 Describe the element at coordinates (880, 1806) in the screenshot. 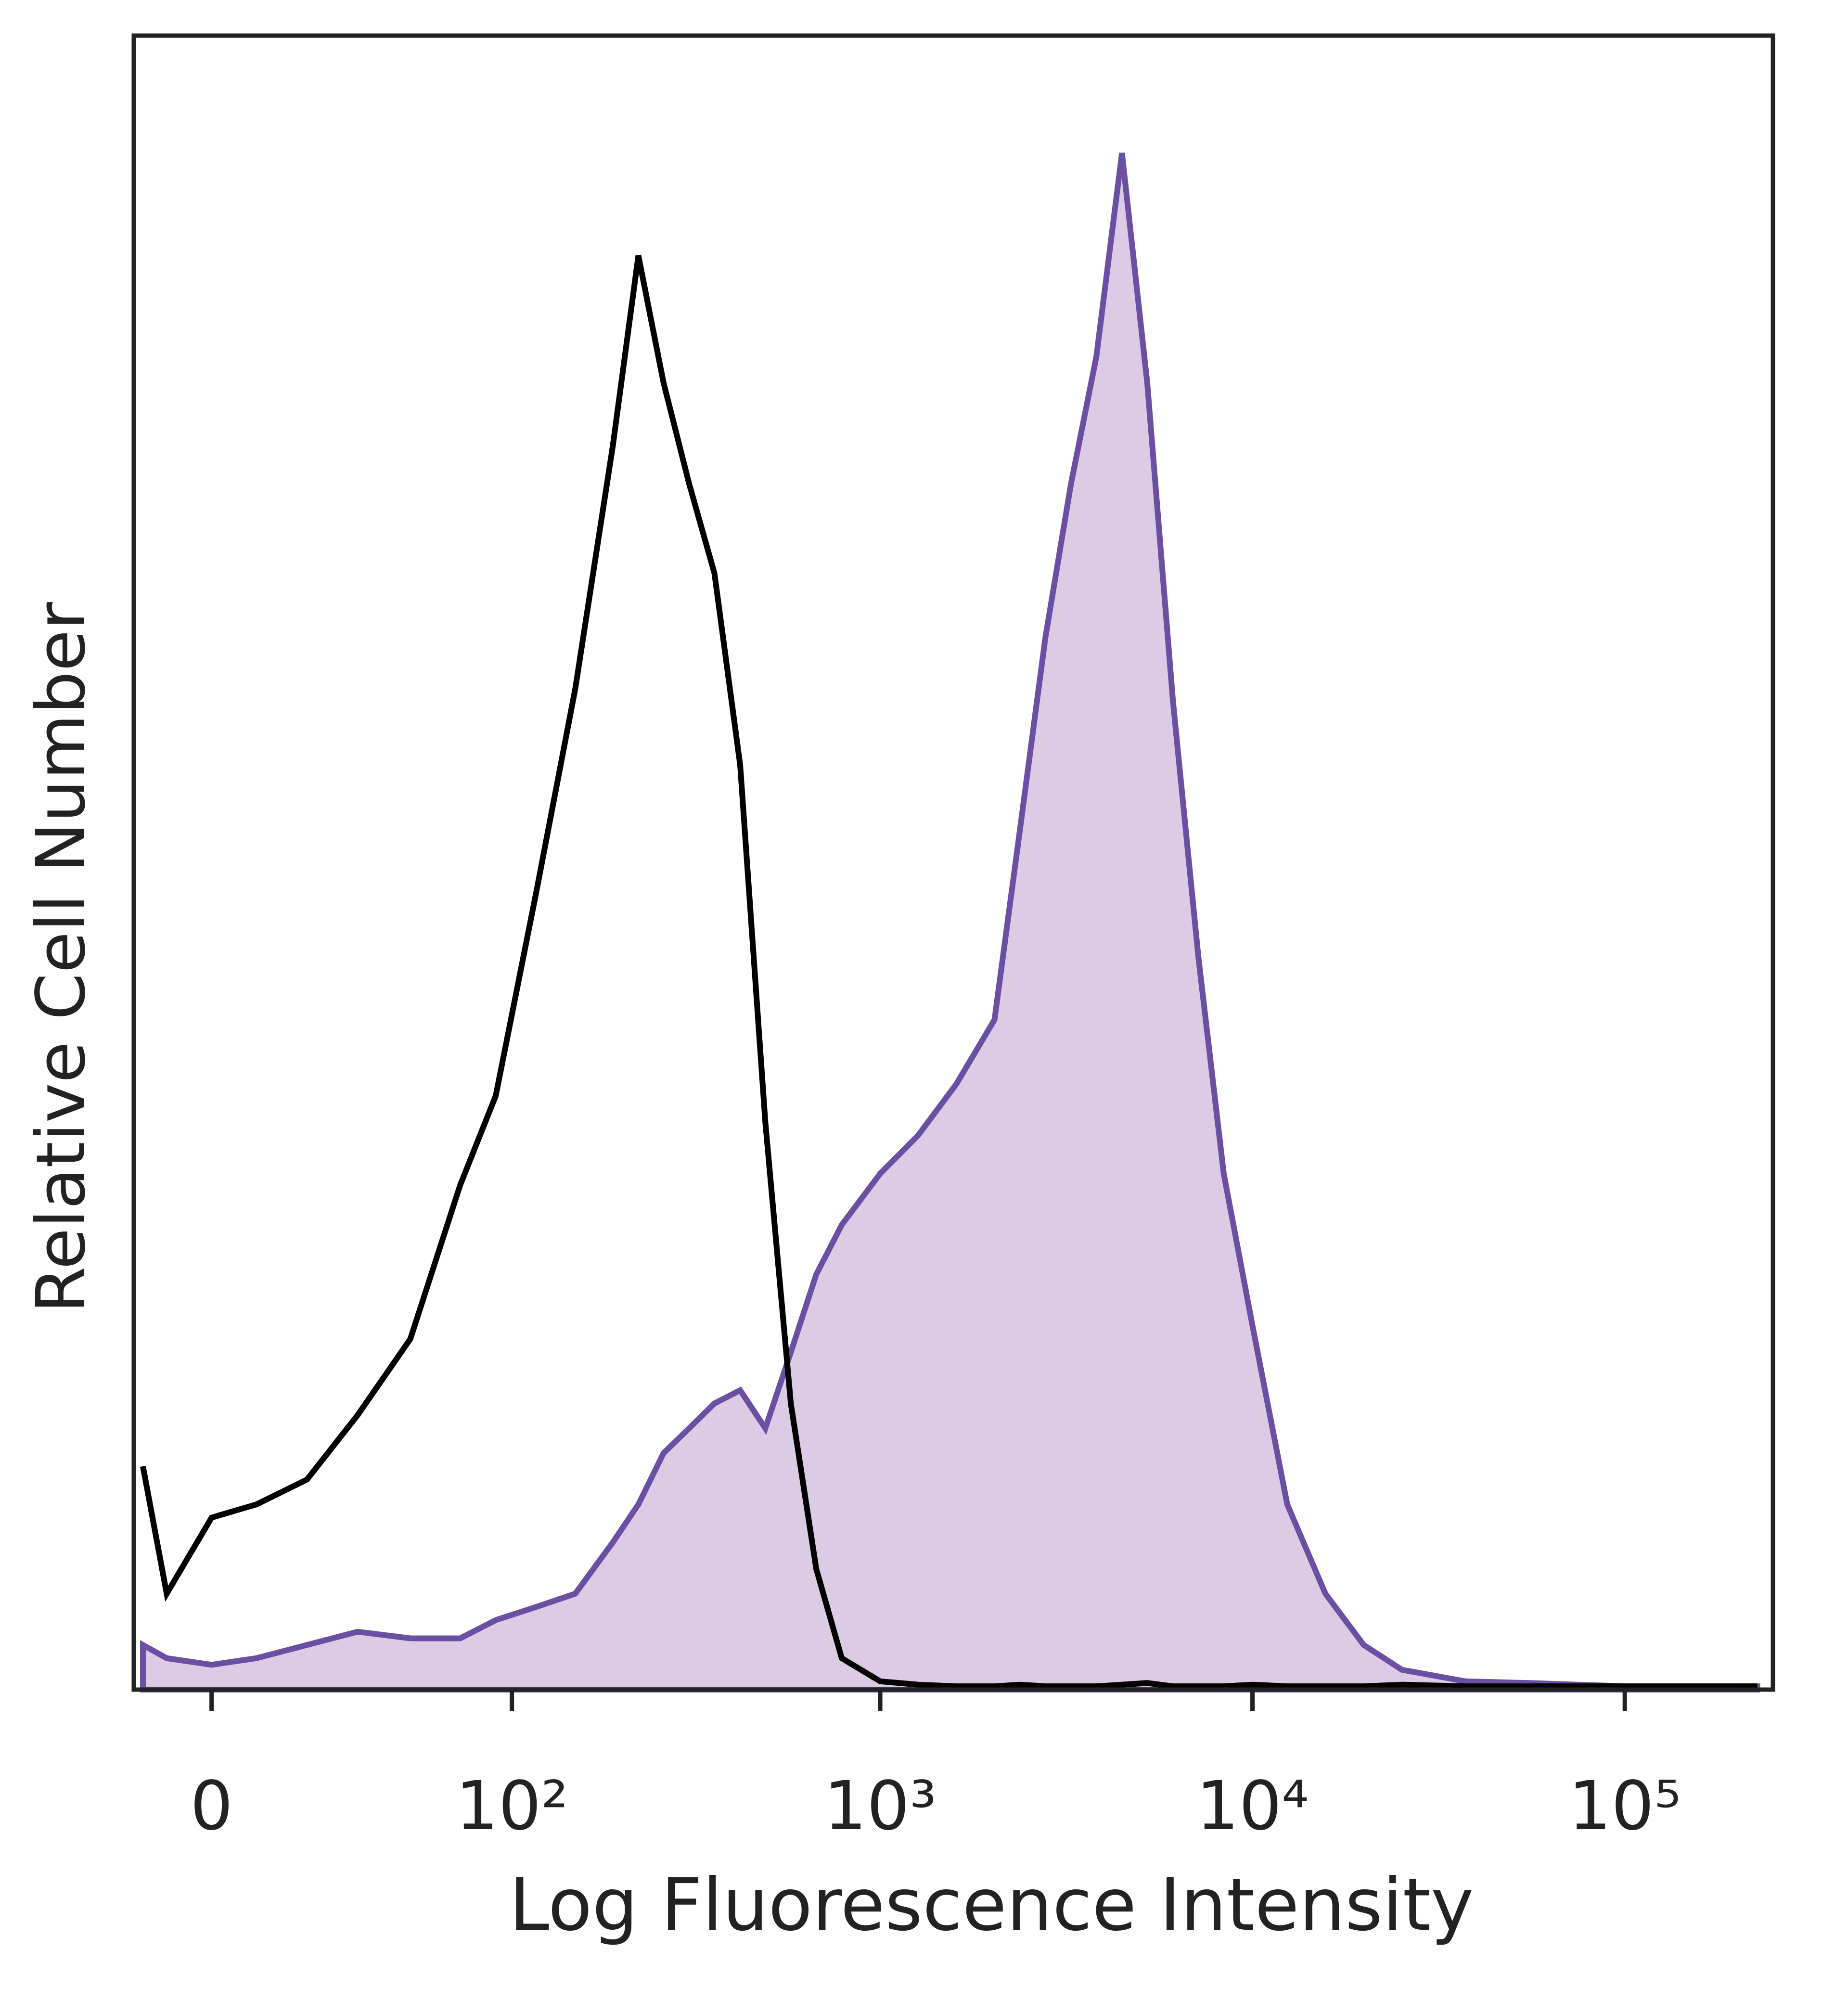

I see `x-tick-label: 10³` at that location.